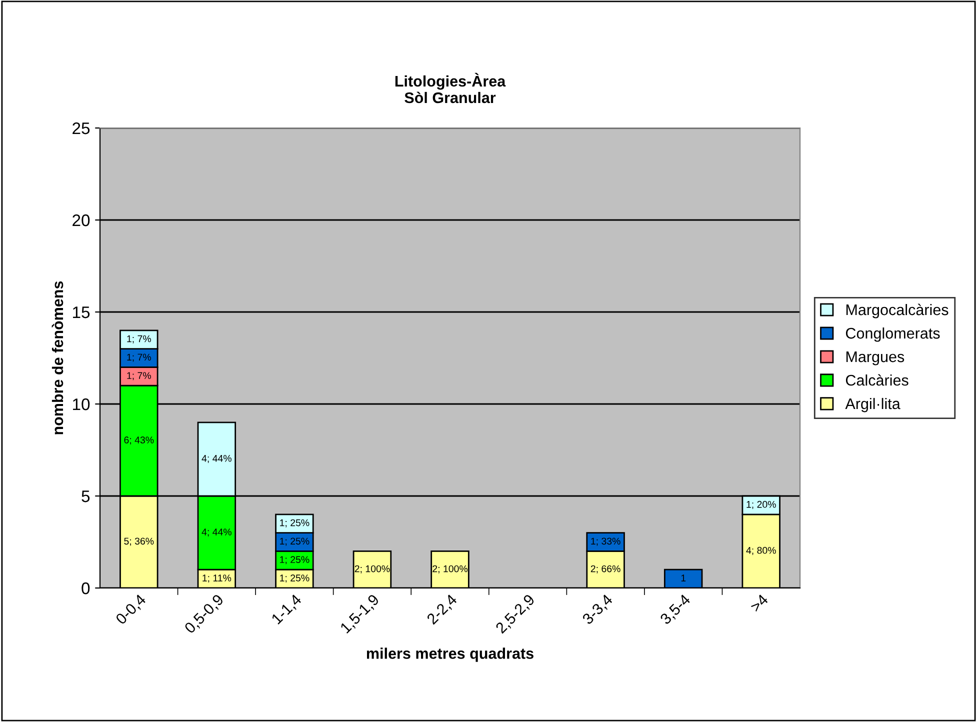 This screenshot has width=977, height=722. Describe the element at coordinates (761, 504) in the screenshot. I see `data-label: 1; 20%` at that location.